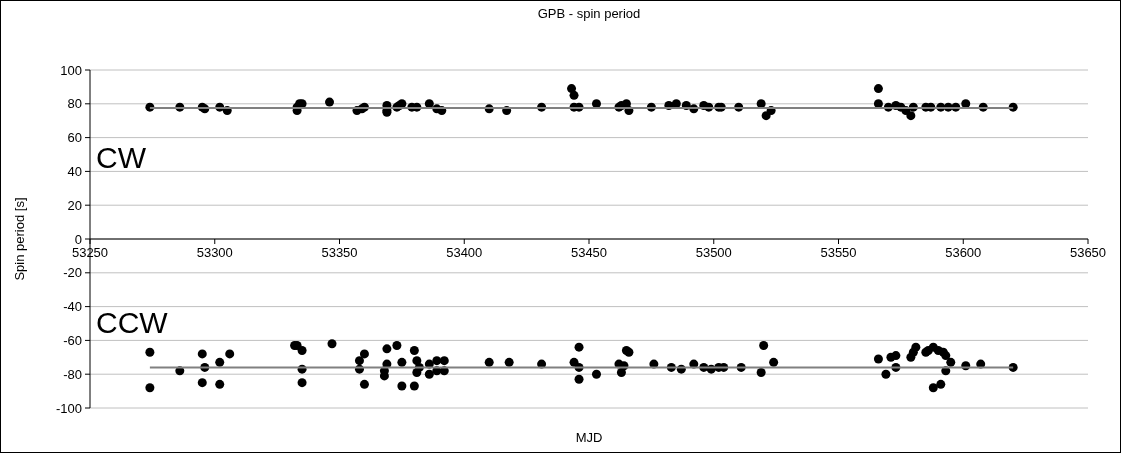 The image size is (1121, 453). I want to click on x-tick-label: 53650, so click(1088, 252).